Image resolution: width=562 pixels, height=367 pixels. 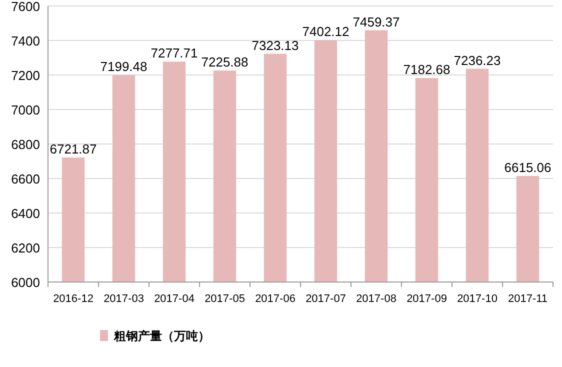 What do you see at coordinates (376, 22) in the screenshot?
I see `data-label: 7459.37` at bounding box center [376, 22].